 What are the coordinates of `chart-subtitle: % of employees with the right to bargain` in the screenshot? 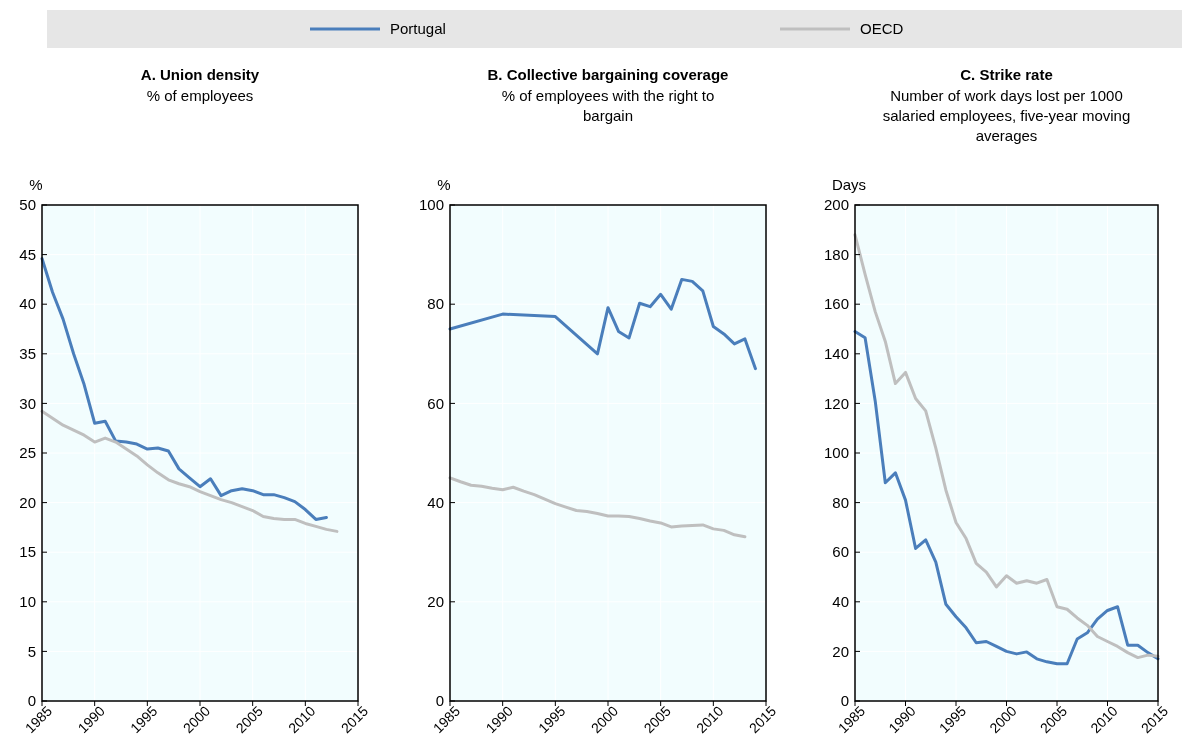 It's located at (608, 105).